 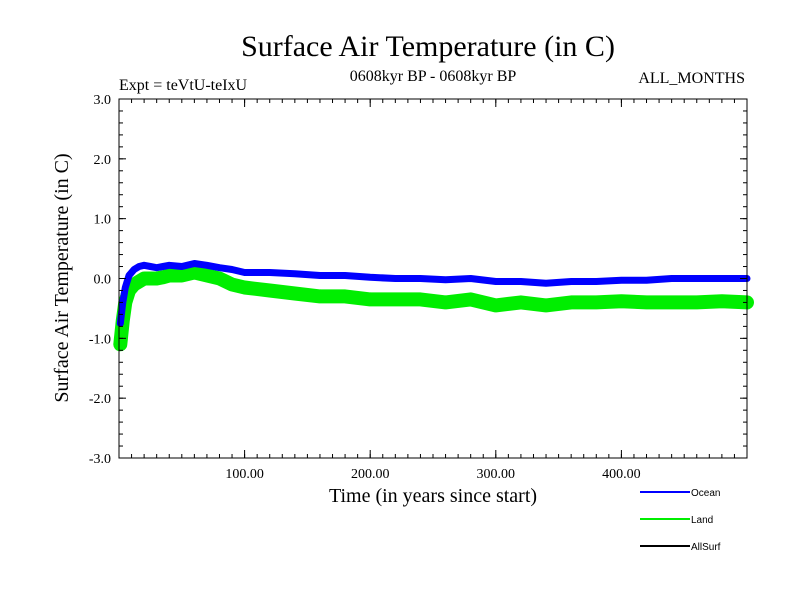 I want to click on chart-subtitle-left: Expt = teVtU-teIxU, so click(x=183, y=85).